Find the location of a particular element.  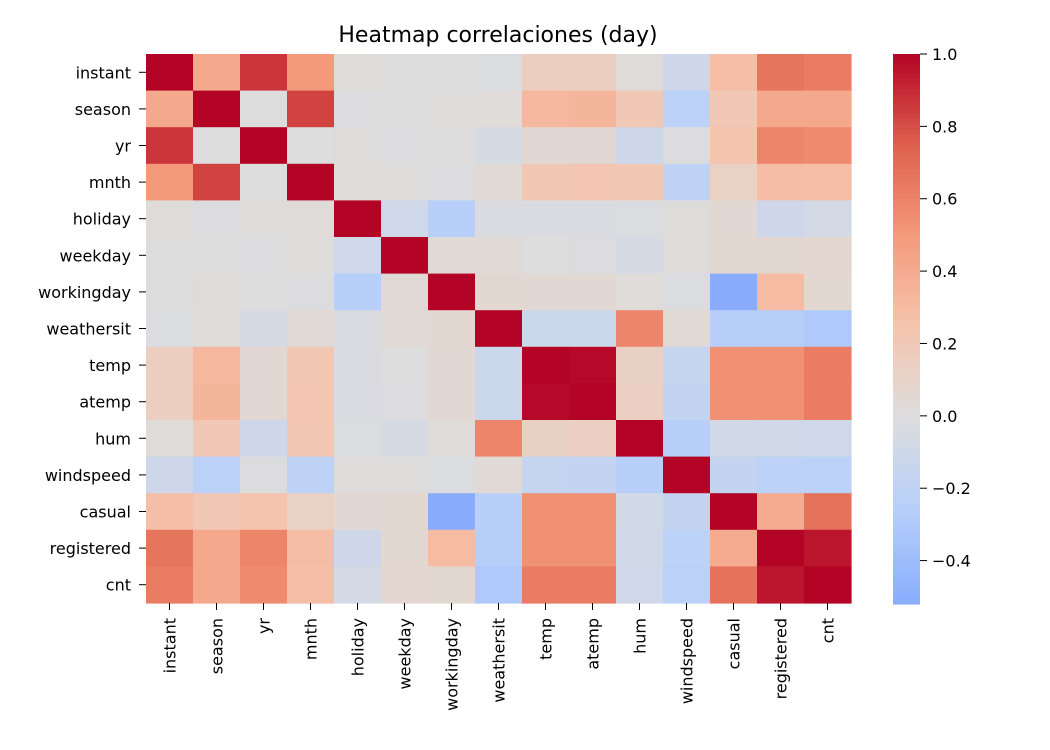

heatmap-cell-cnt-temp is located at coordinates (546, 585).